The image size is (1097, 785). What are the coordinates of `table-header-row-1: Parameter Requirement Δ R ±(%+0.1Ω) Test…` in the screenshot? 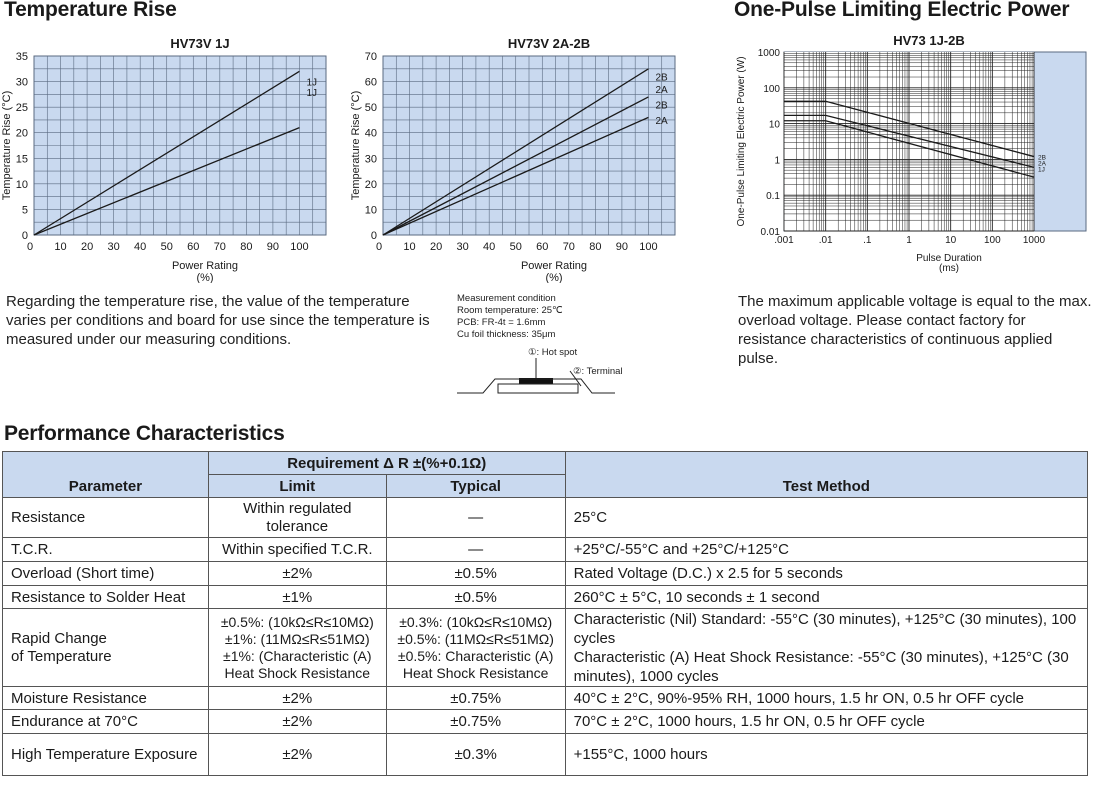 It's located at (545, 474).